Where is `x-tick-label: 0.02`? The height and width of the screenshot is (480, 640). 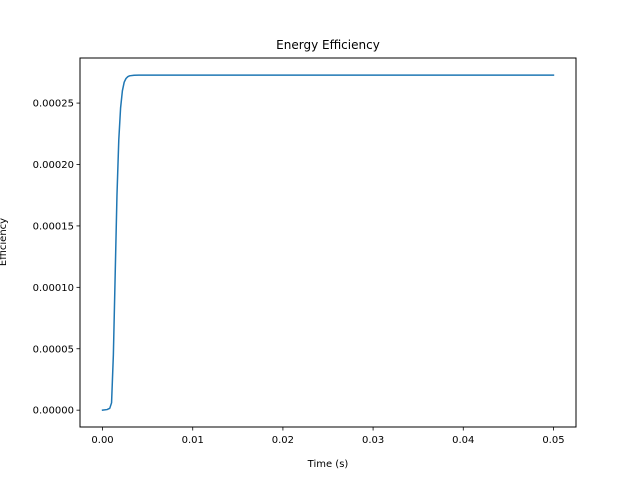
x-tick-label: 0.02 is located at coordinates (283, 440).